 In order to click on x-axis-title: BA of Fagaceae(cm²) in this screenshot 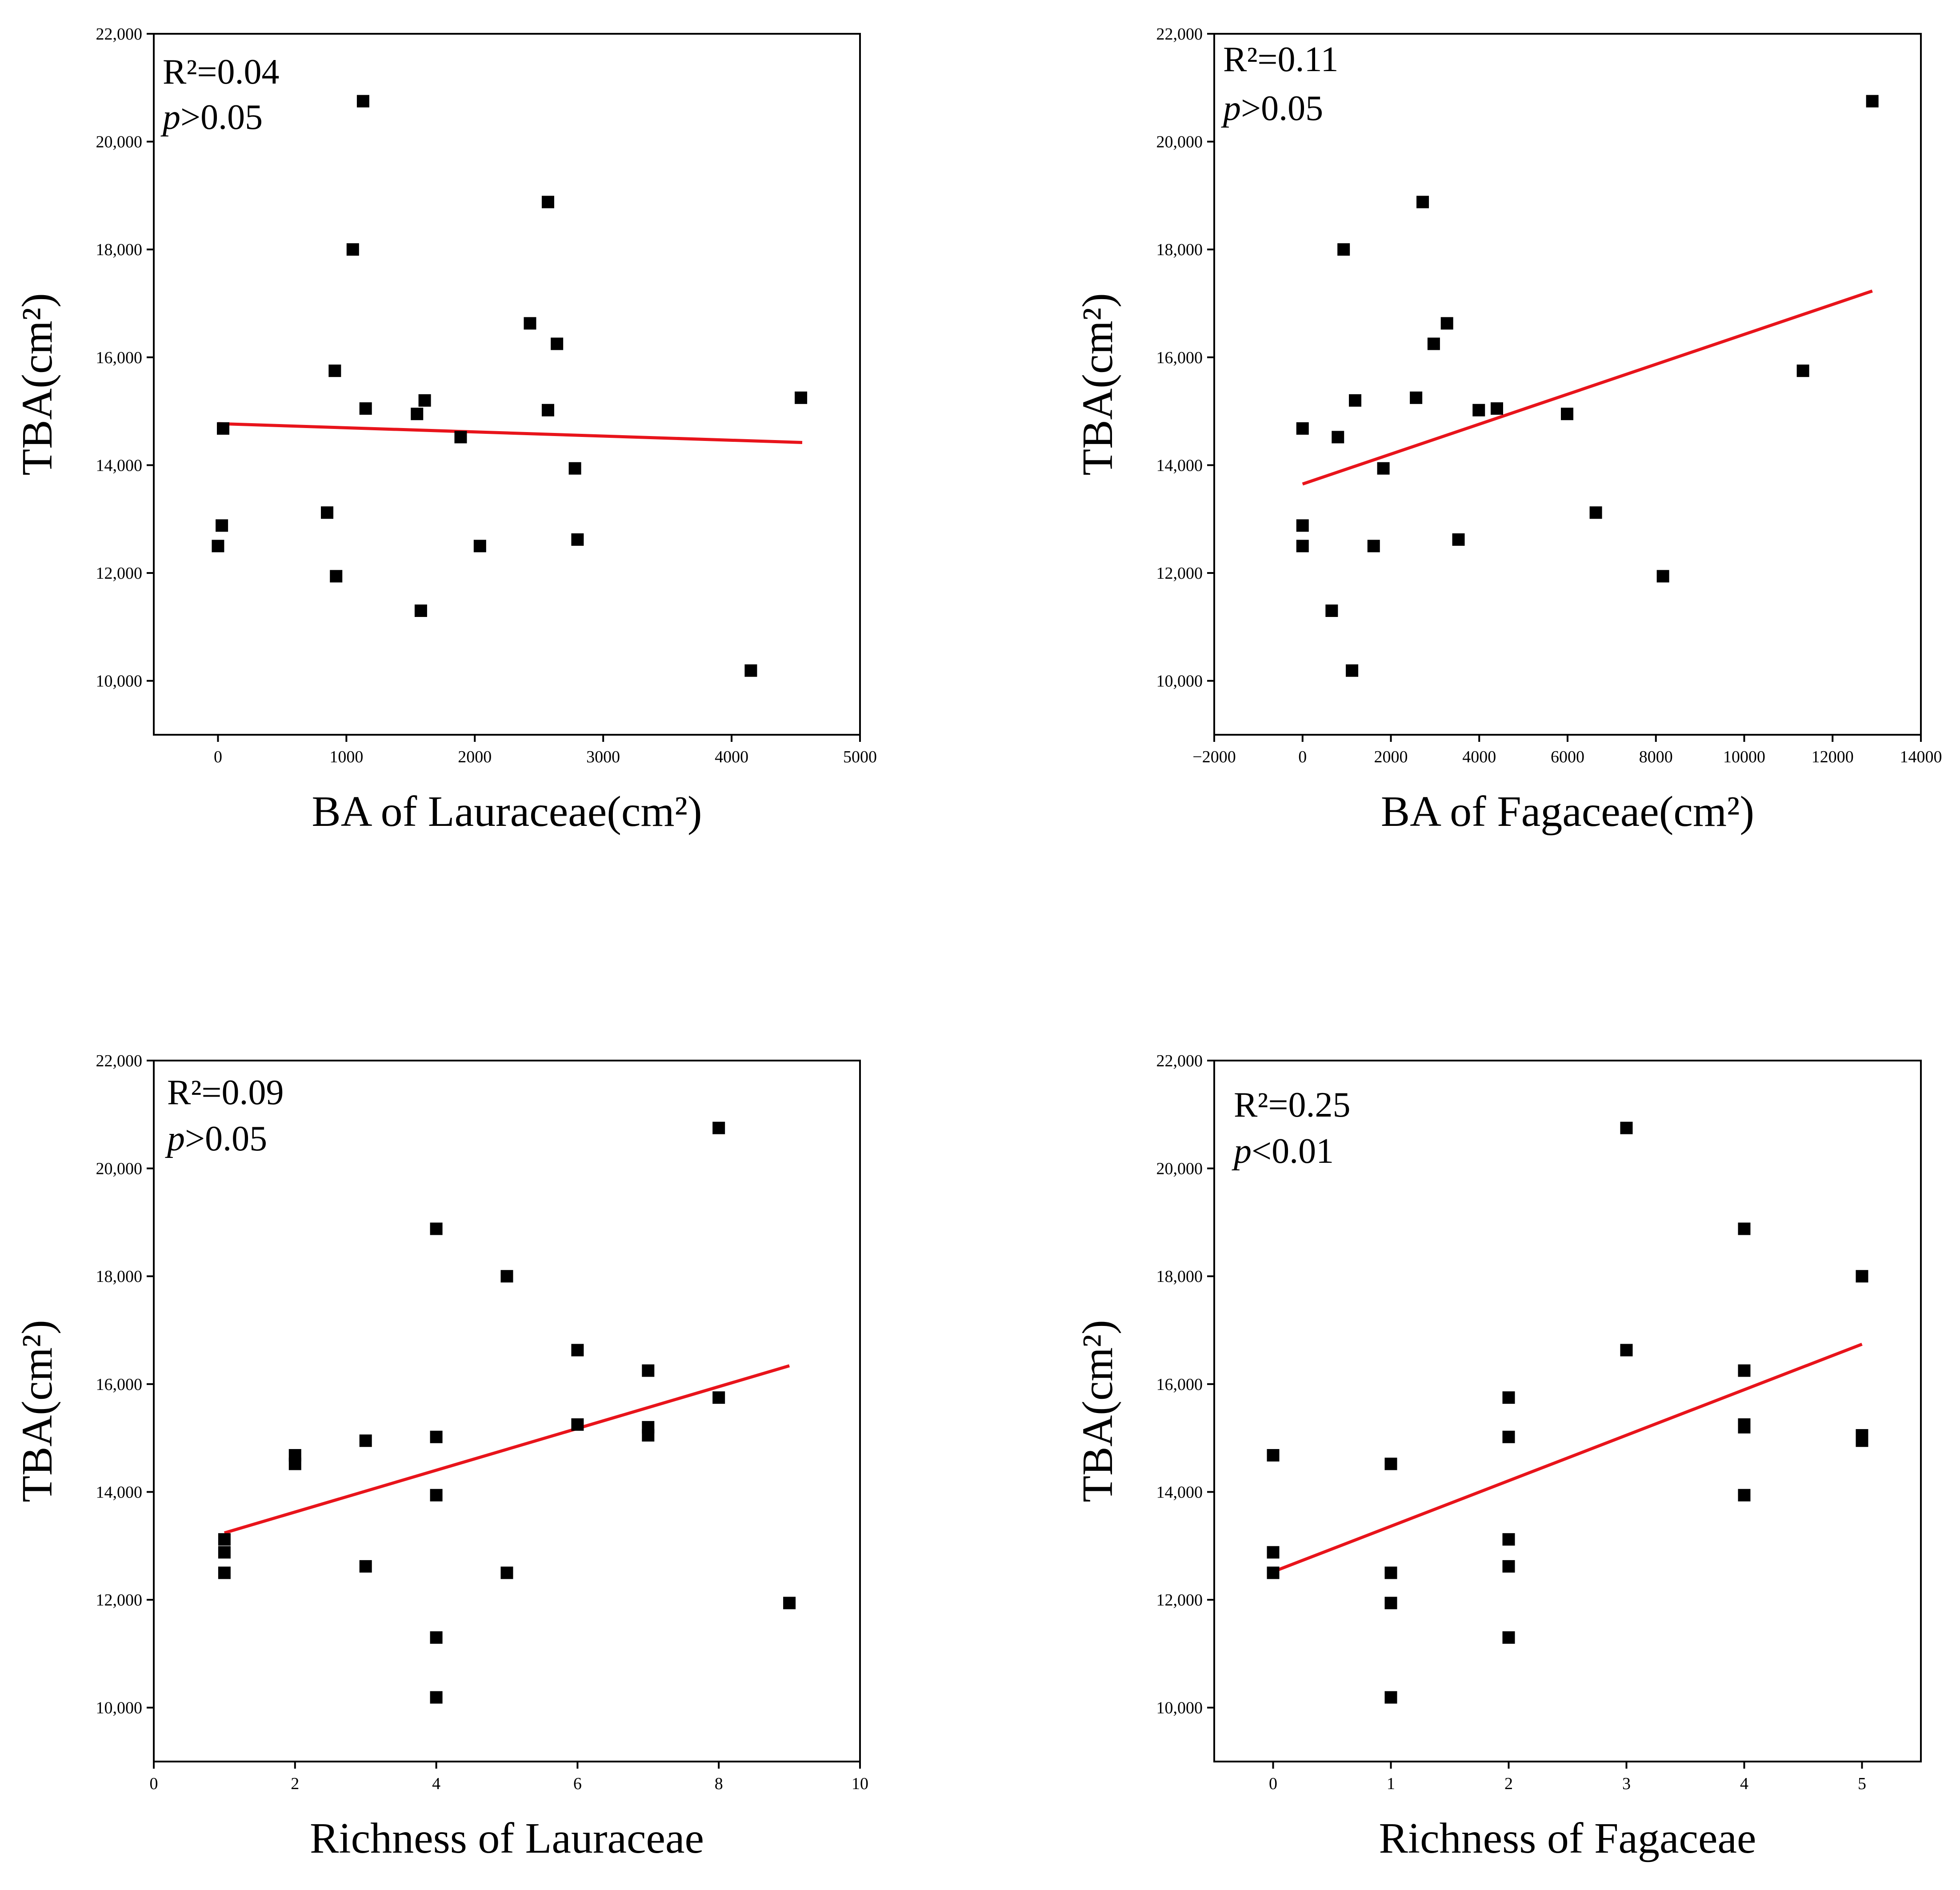, I will do `click(1567, 812)`.